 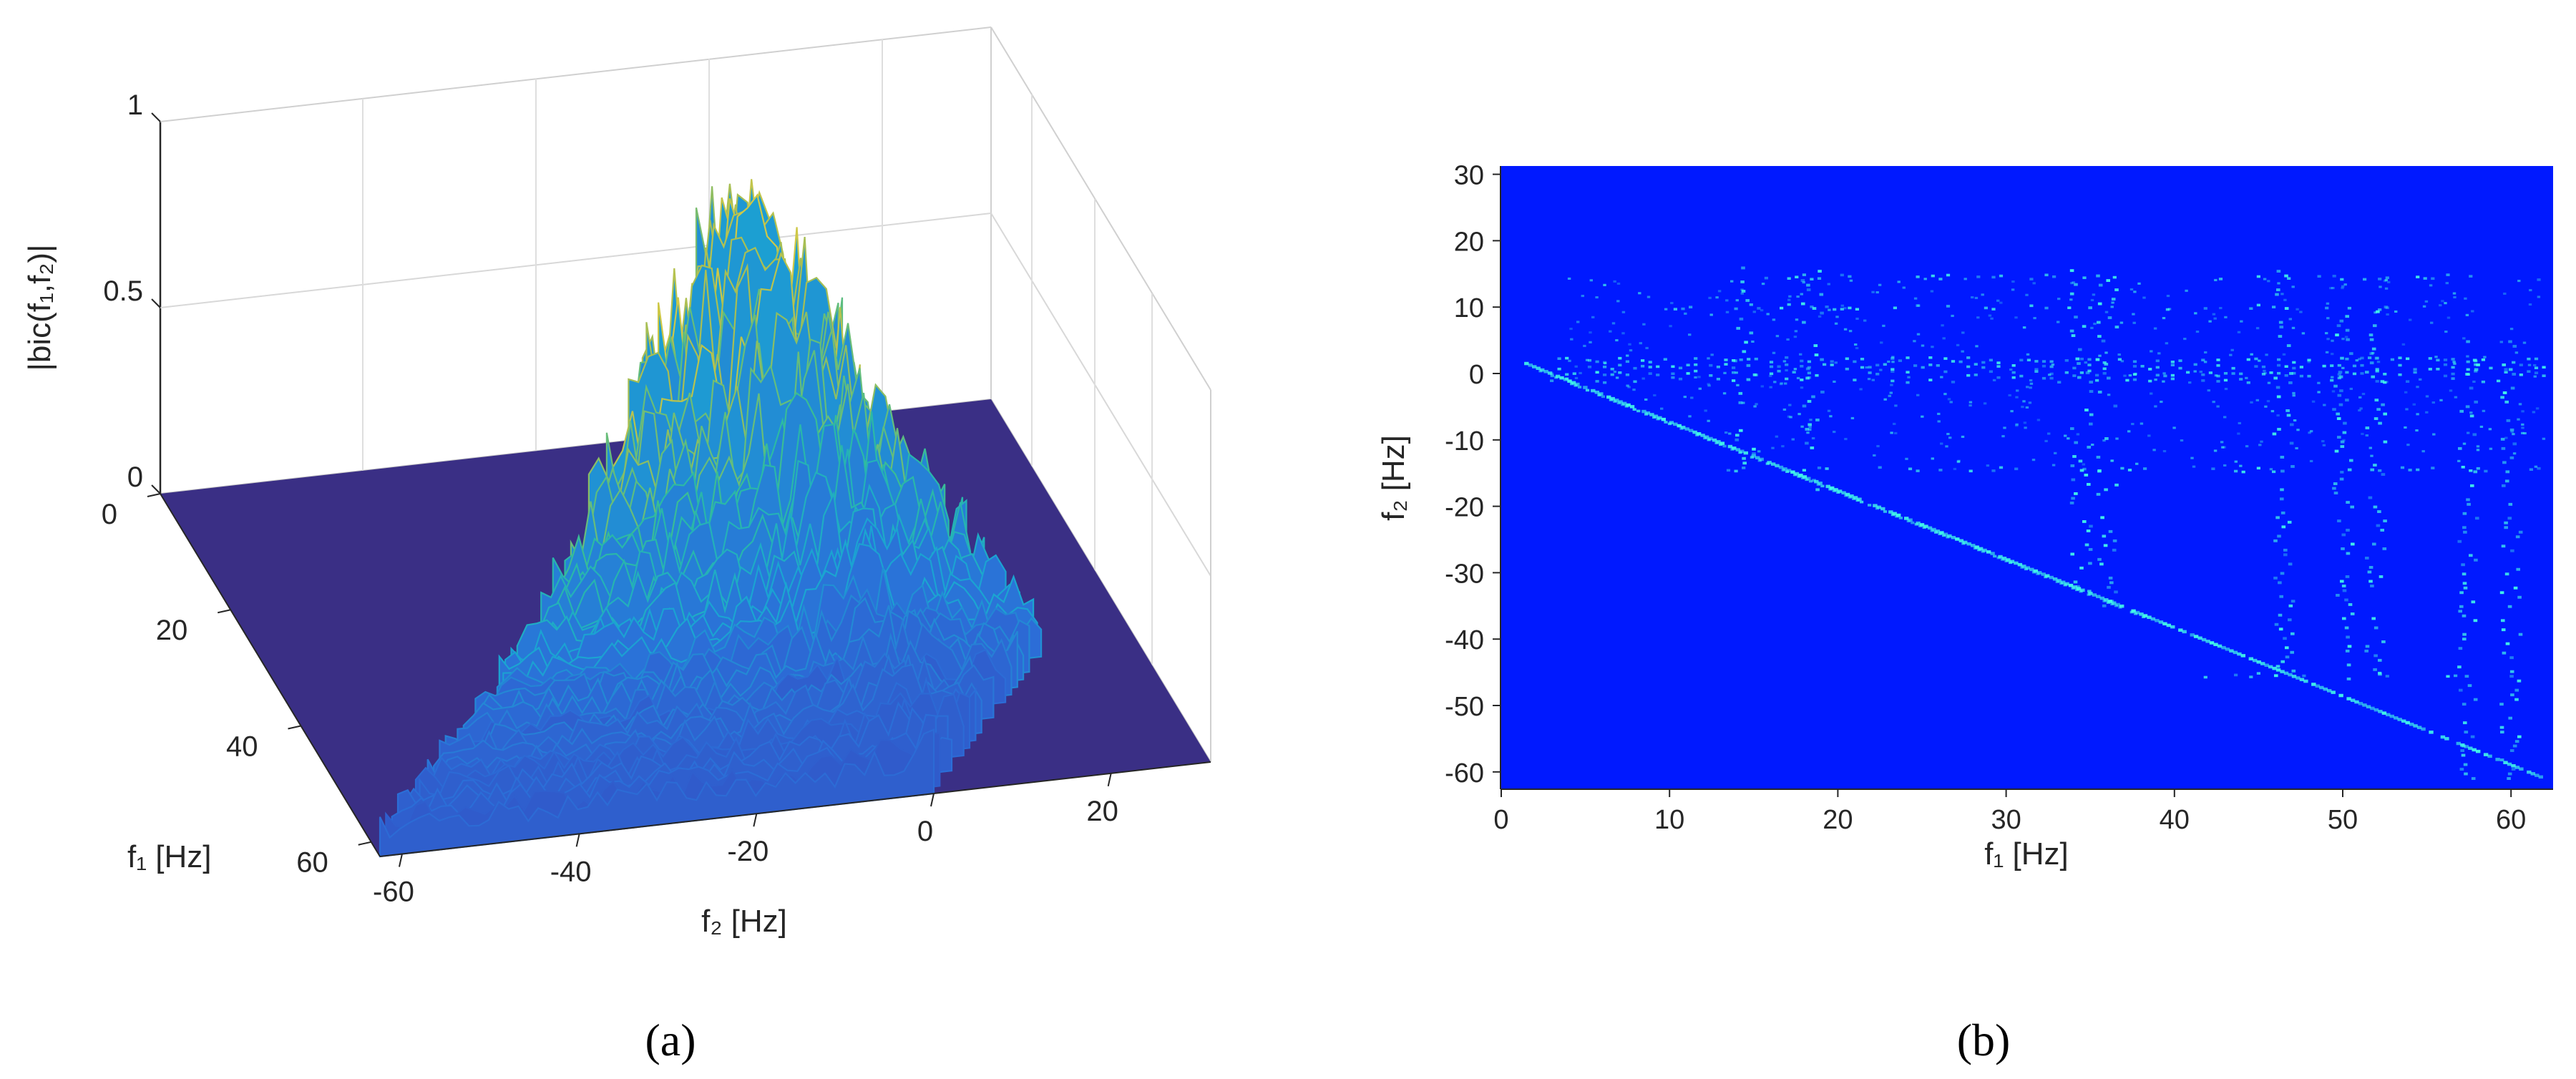 I want to click on heatmap-y-tick-label: 0, so click(x=1476, y=375).